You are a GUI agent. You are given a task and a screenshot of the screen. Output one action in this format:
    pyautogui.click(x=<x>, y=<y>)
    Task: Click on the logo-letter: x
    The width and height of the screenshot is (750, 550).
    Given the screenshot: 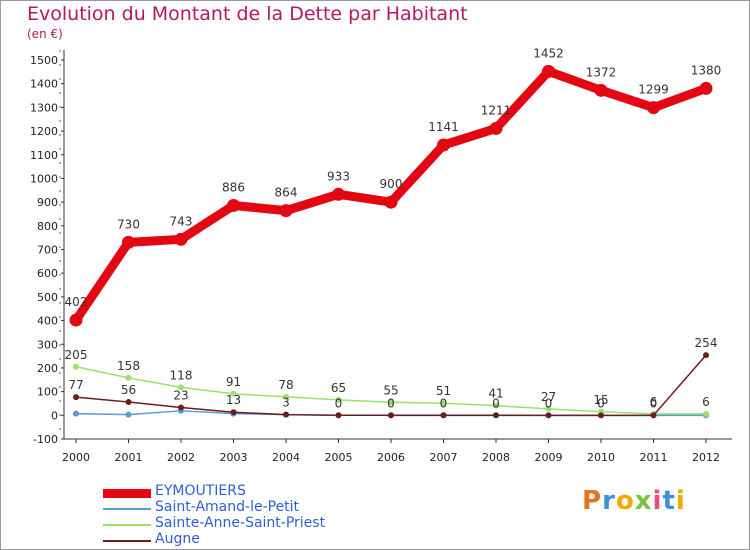 What is the action you would take?
    pyautogui.click(x=643, y=501)
    